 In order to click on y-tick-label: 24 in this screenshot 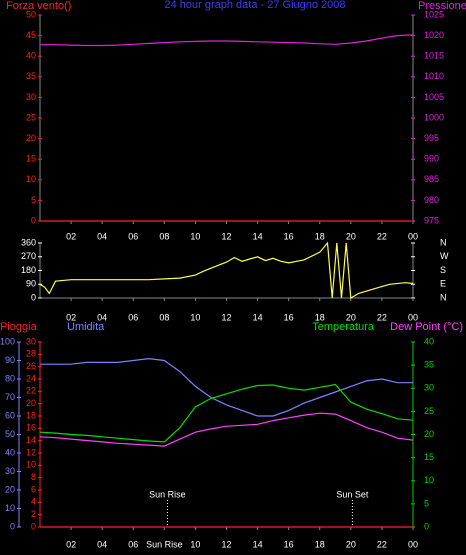, I will do `click(31, 378)`.